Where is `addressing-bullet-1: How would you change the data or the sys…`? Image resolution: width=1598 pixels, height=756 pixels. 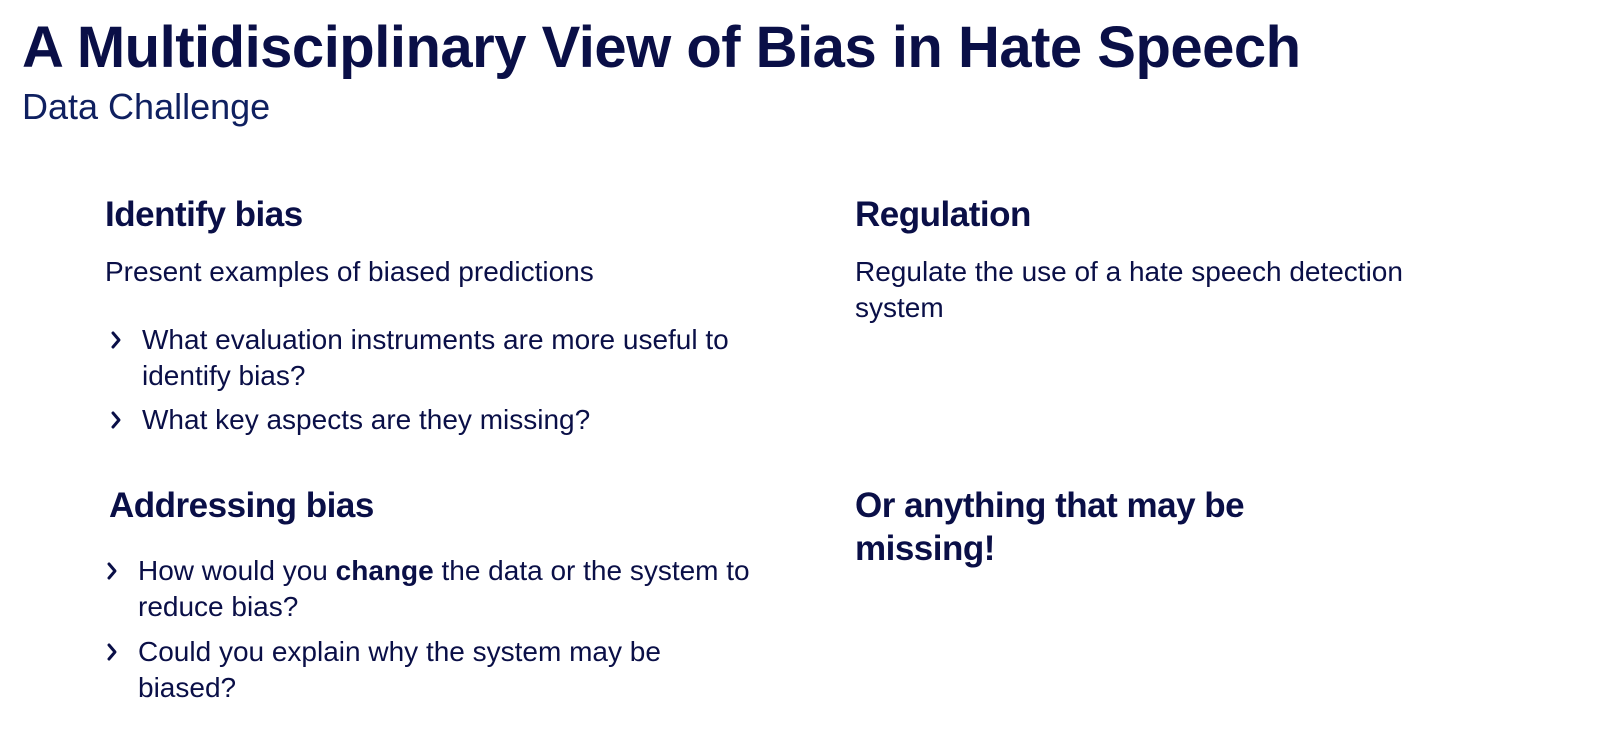
addressing-bullet-1: How would you change the data or the sys… is located at coordinates (468, 589).